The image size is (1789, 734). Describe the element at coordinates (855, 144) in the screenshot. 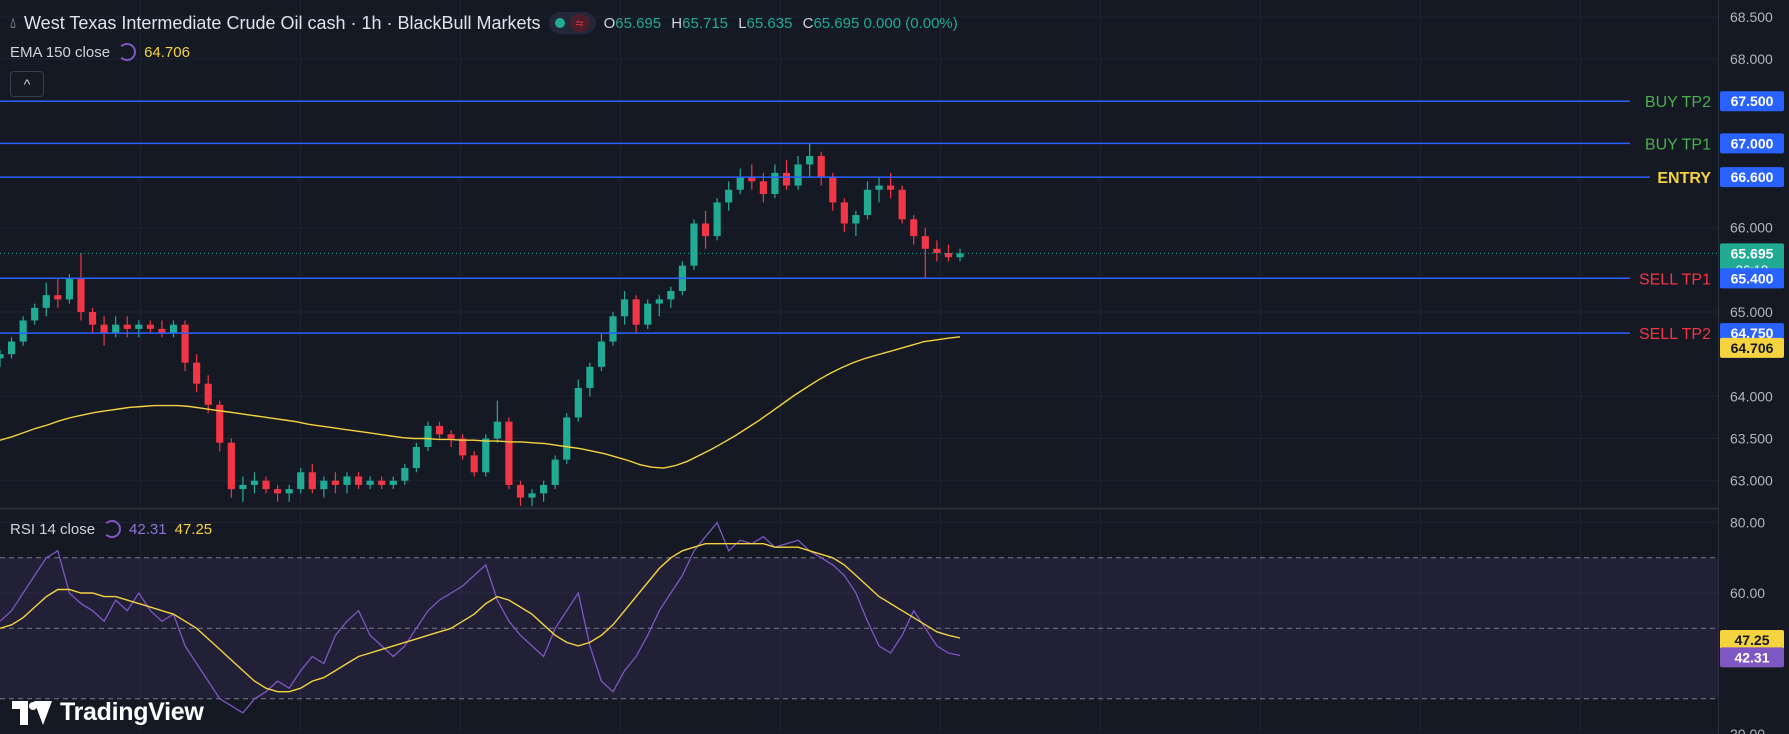

I see `level-buy-tp1: BUY TP1` at that location.